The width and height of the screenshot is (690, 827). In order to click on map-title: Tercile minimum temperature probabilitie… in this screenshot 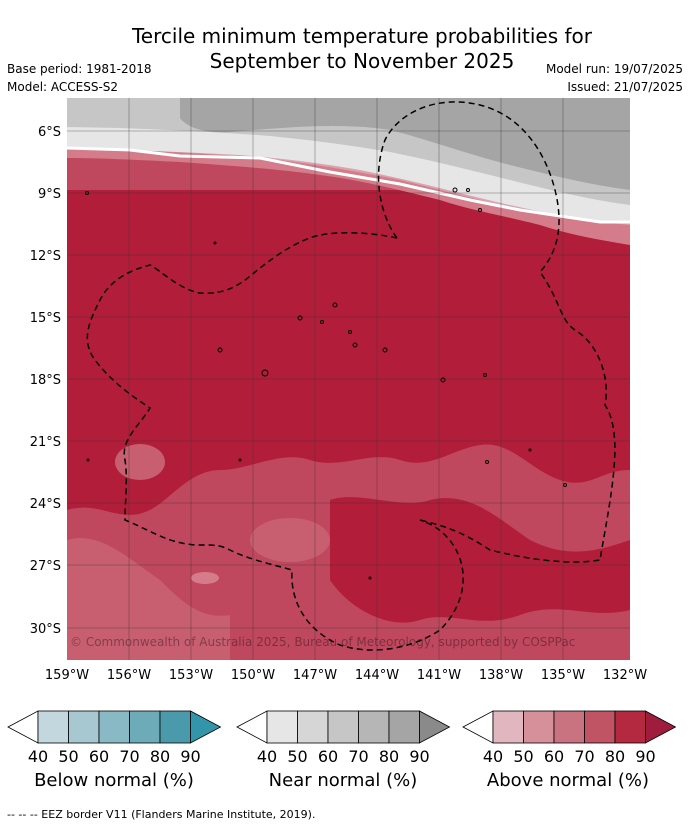, I will do `click(345, 49)`.